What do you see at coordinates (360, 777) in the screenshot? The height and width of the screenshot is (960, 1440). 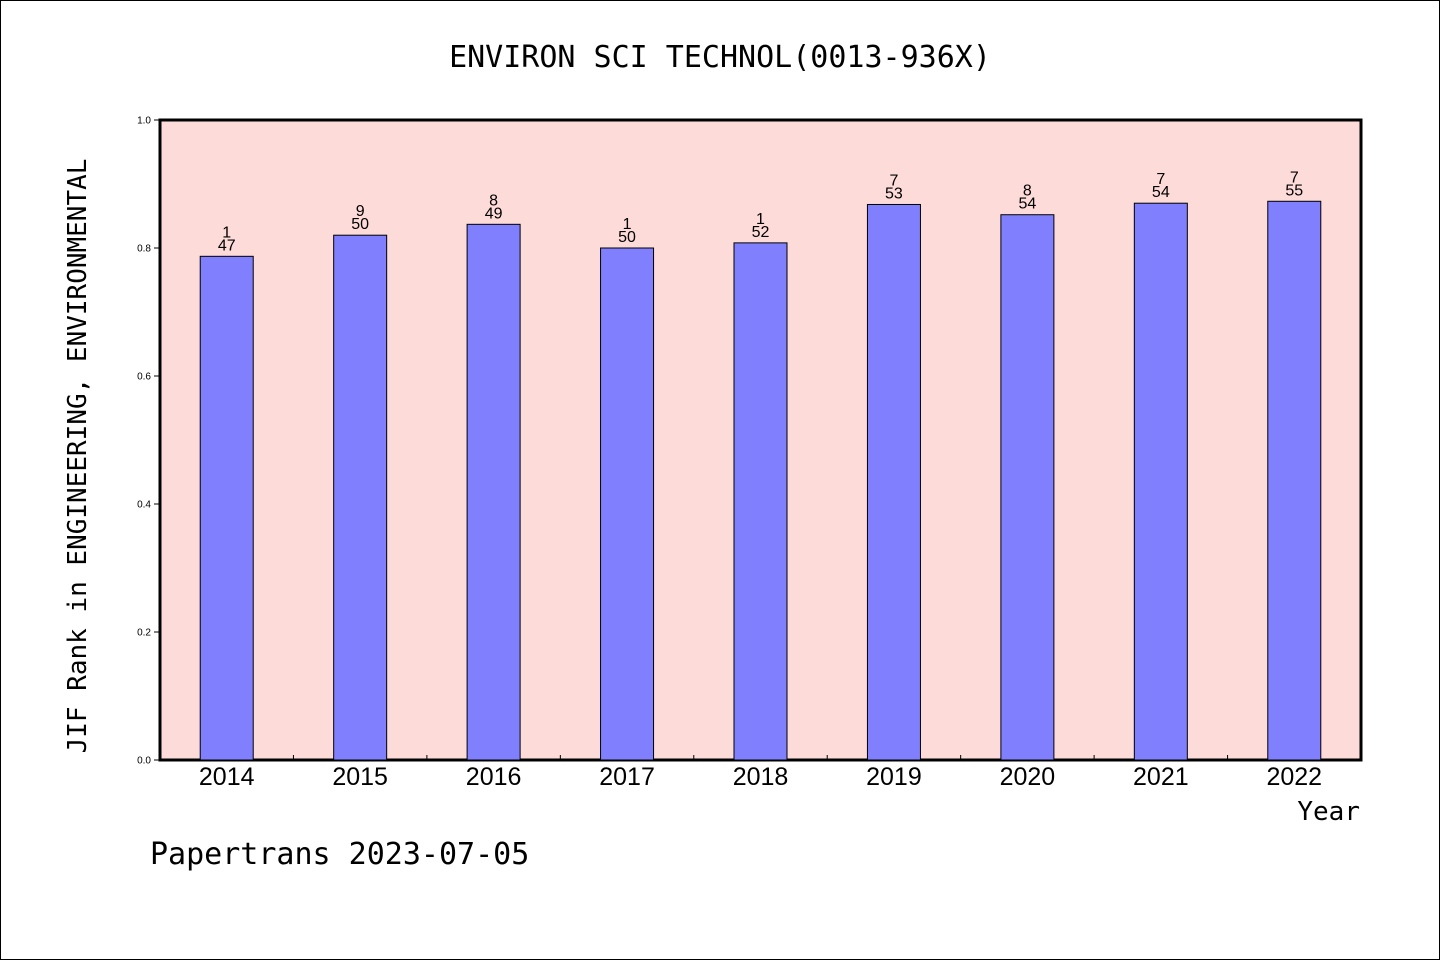 I see `x-tick-label: 2015` at bounding box center [360, 777].